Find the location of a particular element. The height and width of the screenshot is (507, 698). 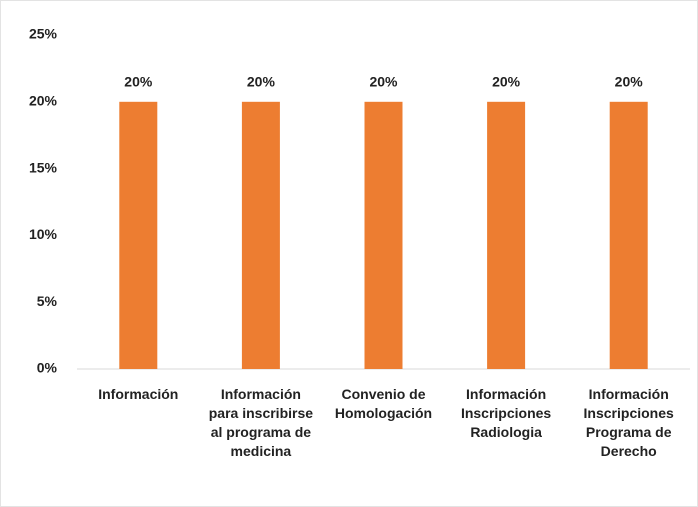

x-tick-label: Convenio de Homologación is located at coordinates (383, 403).